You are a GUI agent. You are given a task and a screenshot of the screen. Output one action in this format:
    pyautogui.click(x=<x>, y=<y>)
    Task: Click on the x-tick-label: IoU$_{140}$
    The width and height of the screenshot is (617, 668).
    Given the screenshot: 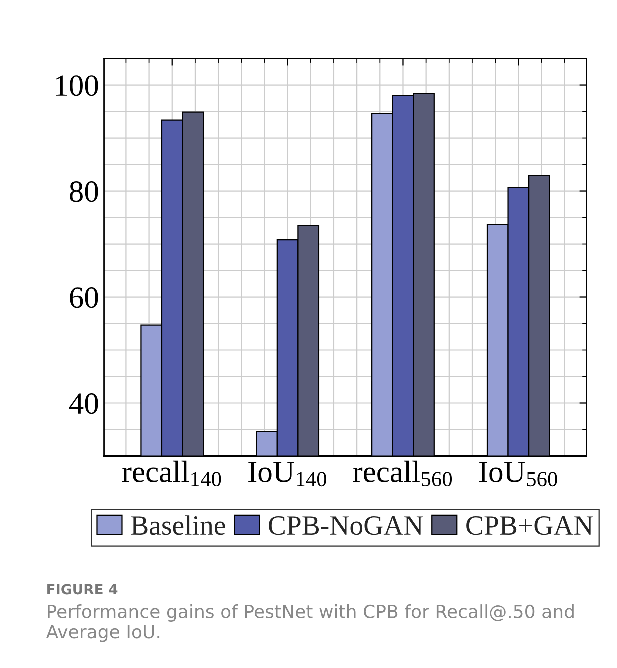 What is the action you would take?
    pyautogui.click(x=287, y=474)
    